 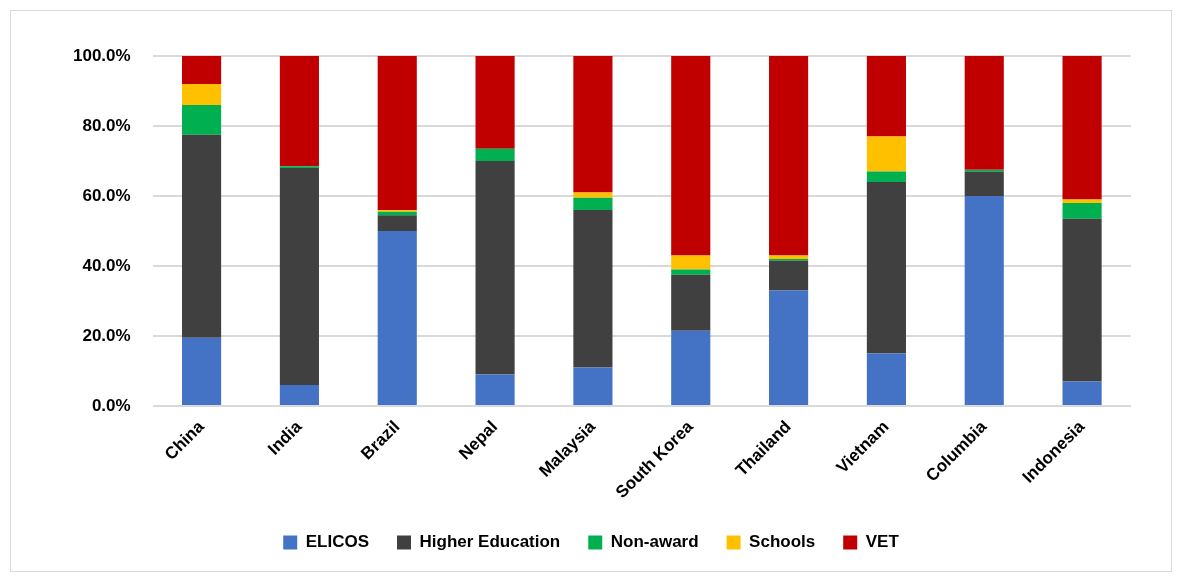 I want to click on y-tick-label: 80.0%, so click(x=106, y=125).